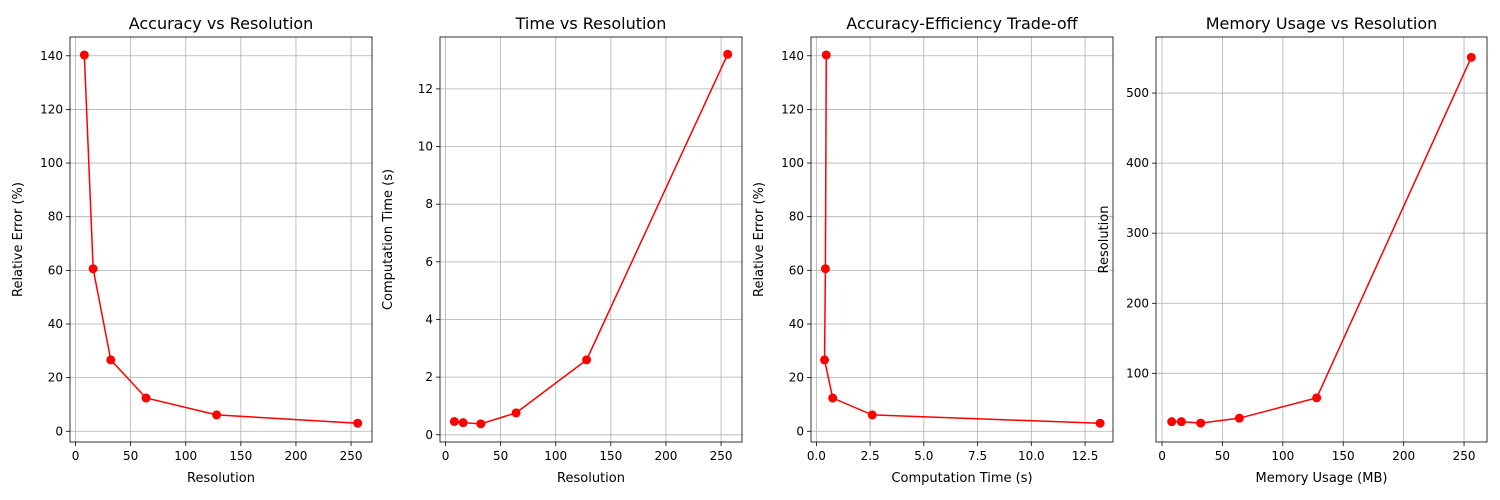 The width and height of the screenshot is (1500, 500). Describe the element at coordinates (1085, 456) in the screenshot. I see `x-tick-label: 12.5` at that location.